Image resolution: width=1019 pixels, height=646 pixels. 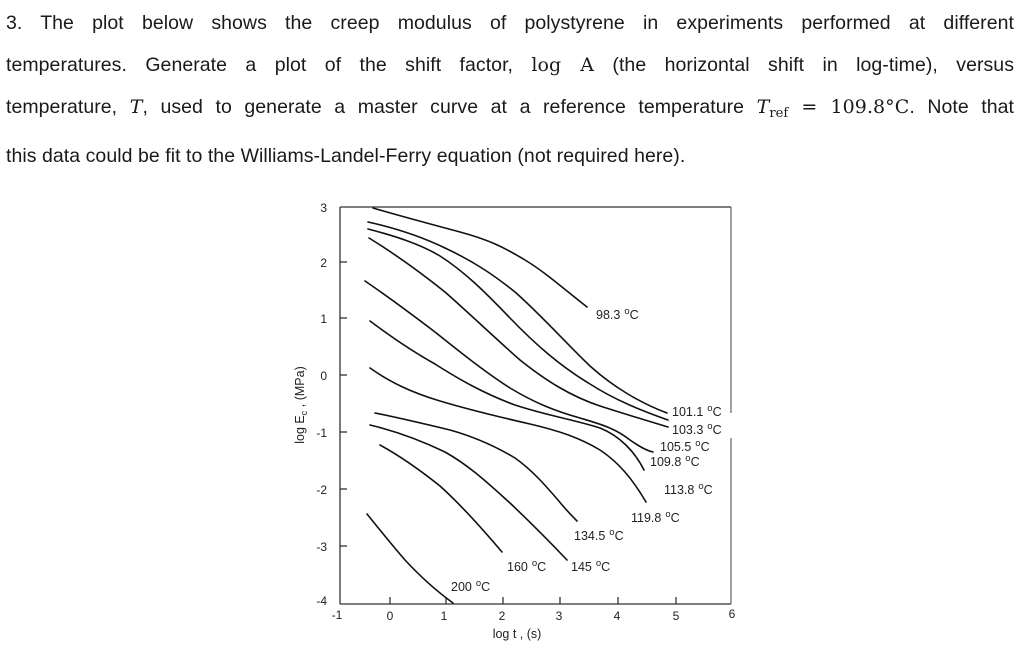 I want to click on reference-temperature: Tref = 109.8°C, so click(x=833, y=108).